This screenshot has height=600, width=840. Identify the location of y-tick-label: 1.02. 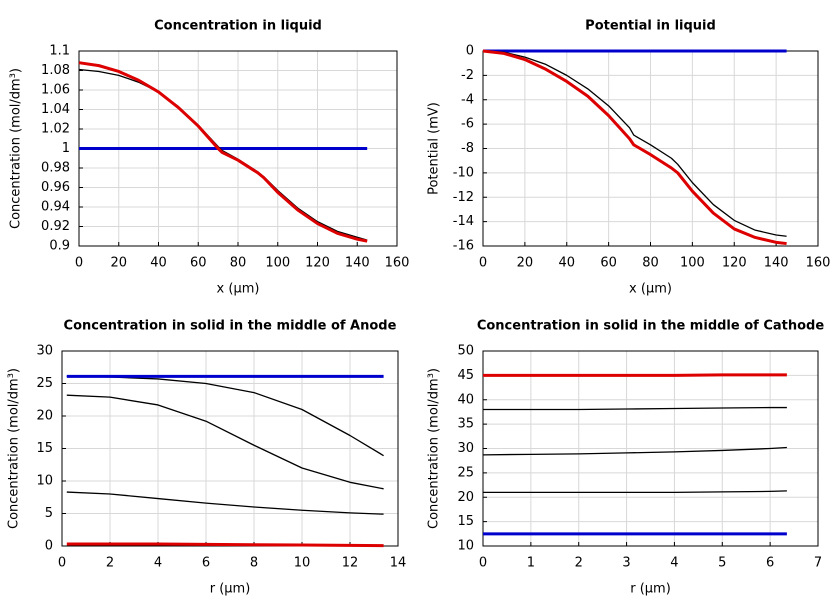
(55, 129).